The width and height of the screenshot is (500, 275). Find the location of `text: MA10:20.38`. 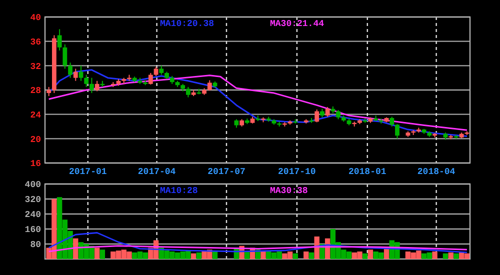

text: MA10:20.38 is located at coordinates (187, 24).